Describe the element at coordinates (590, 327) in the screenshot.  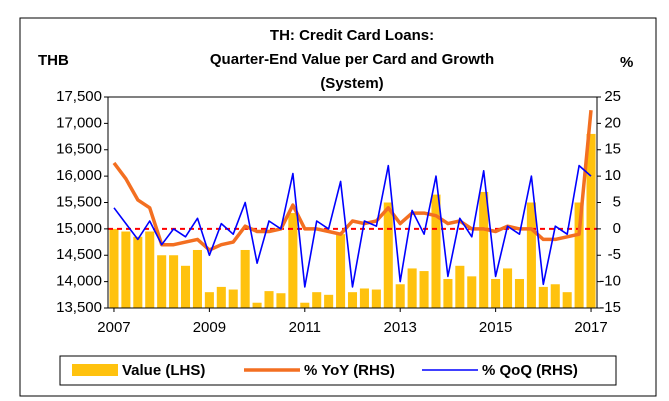
I see `x-tick-label: 2017` at that location.